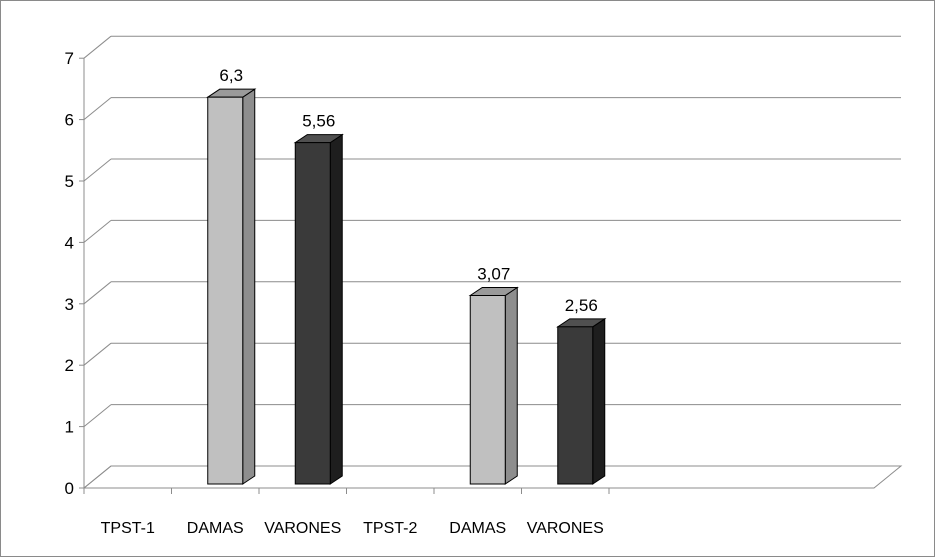 This screenshot has width=935, height=558. What do you see at coordinates (493, 274) in the screenshot?
I see `data-label: 3,07` at bounding box center [493, 274].